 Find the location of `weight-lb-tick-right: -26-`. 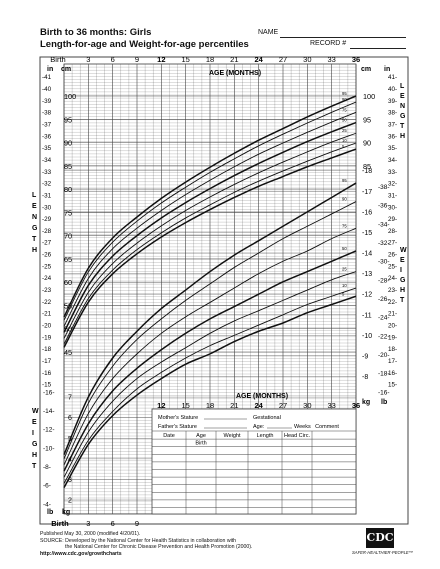

weight-lb-tick-right: -26- is located at coordinates (384, 299).